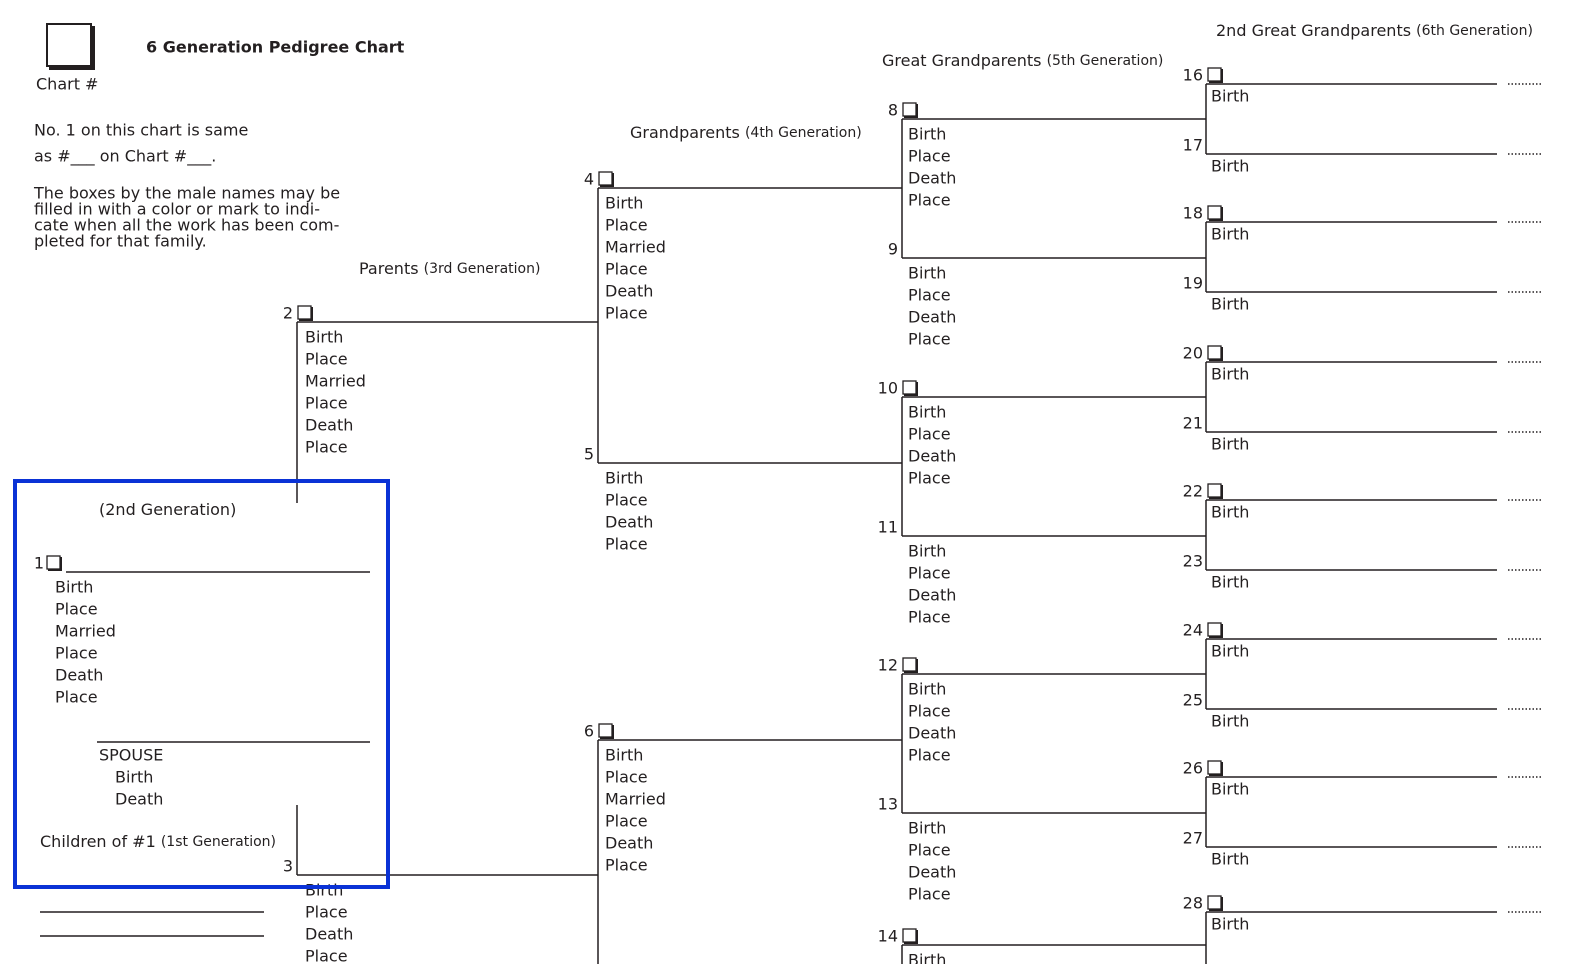  Describe the element at coordinates (98, 841) in the screenshot. I see `generation-label: Children of #1` at that location.